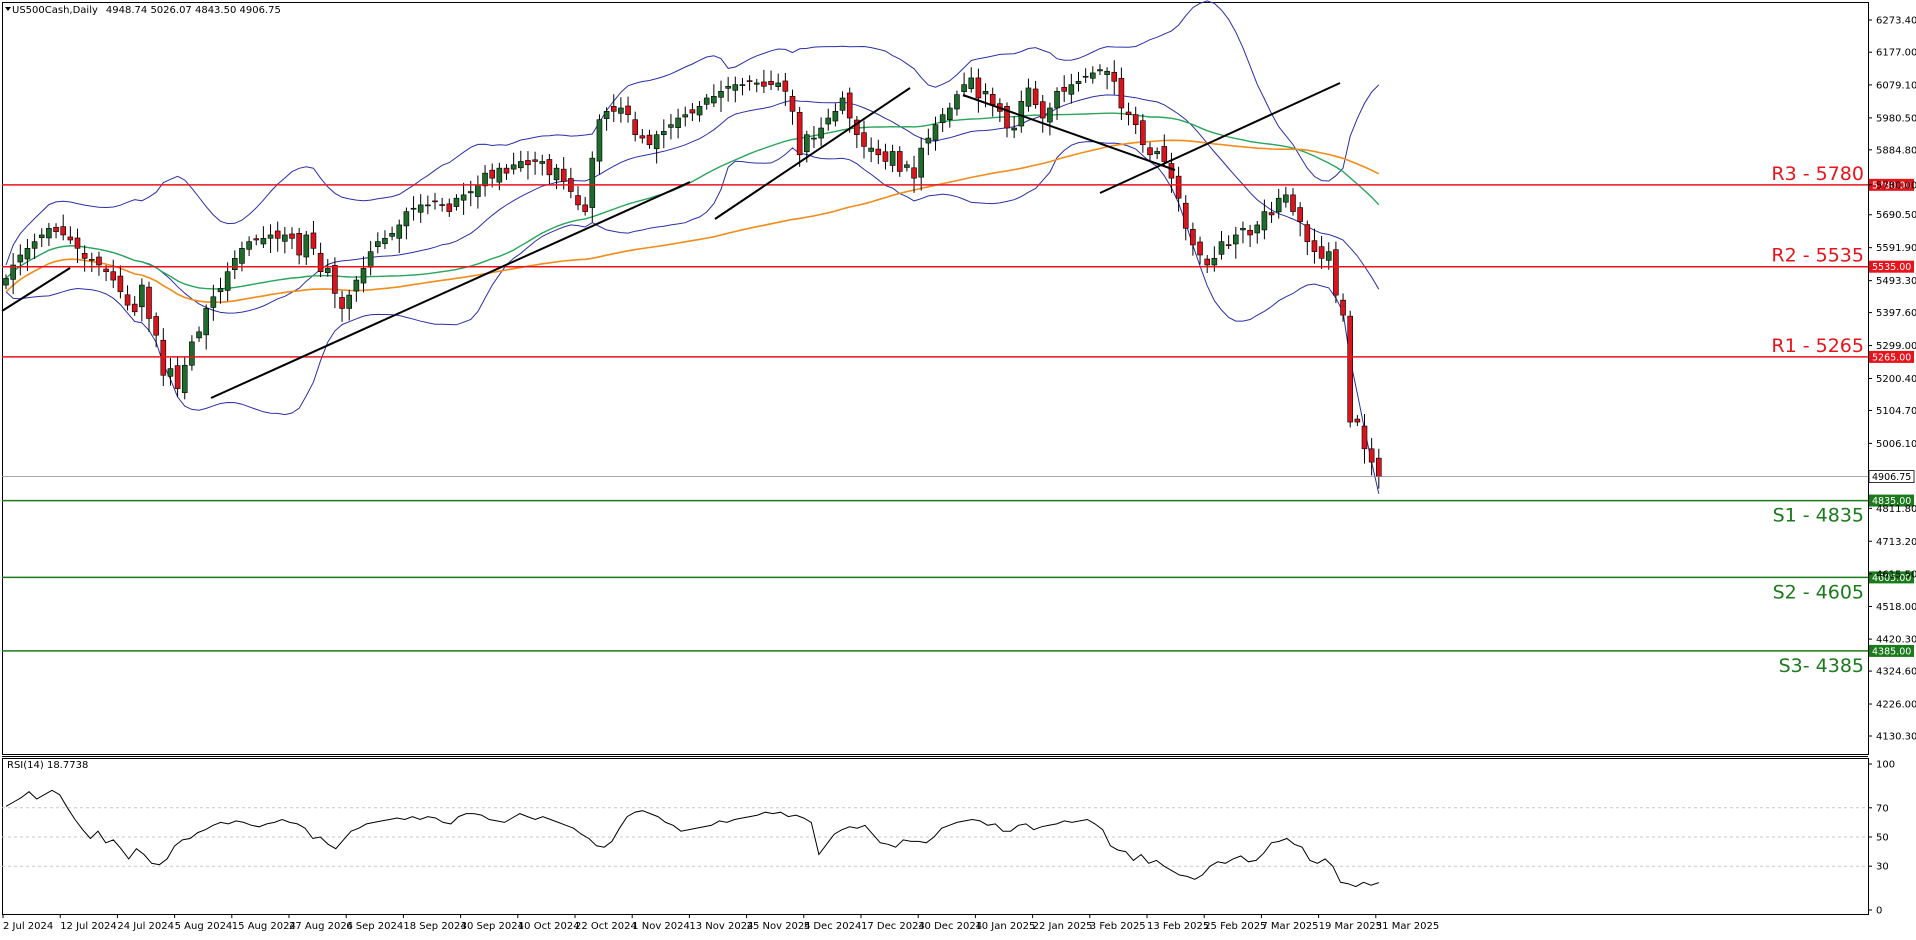 This screenshot has width=1916, height=940. What do you see at coordinates (606, 926) in the screenshot?
I see `date-tick-label: 22 Oct 2024` at bounding box center [606, 926].